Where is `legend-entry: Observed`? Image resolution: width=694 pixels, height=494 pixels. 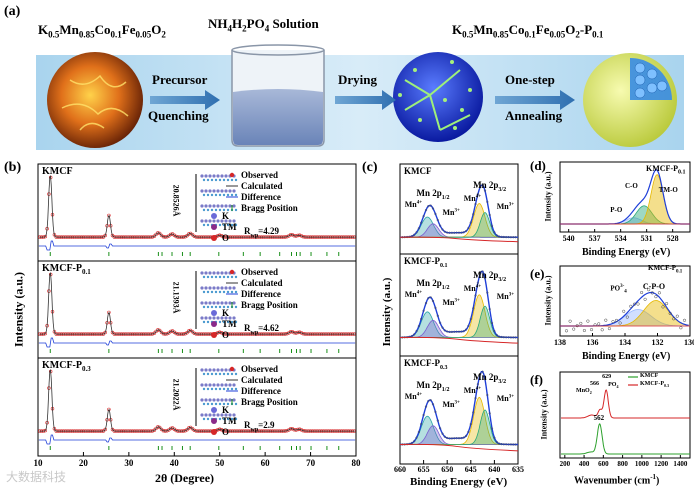
legend-entry: Observed is located at coordinates (259, 175).